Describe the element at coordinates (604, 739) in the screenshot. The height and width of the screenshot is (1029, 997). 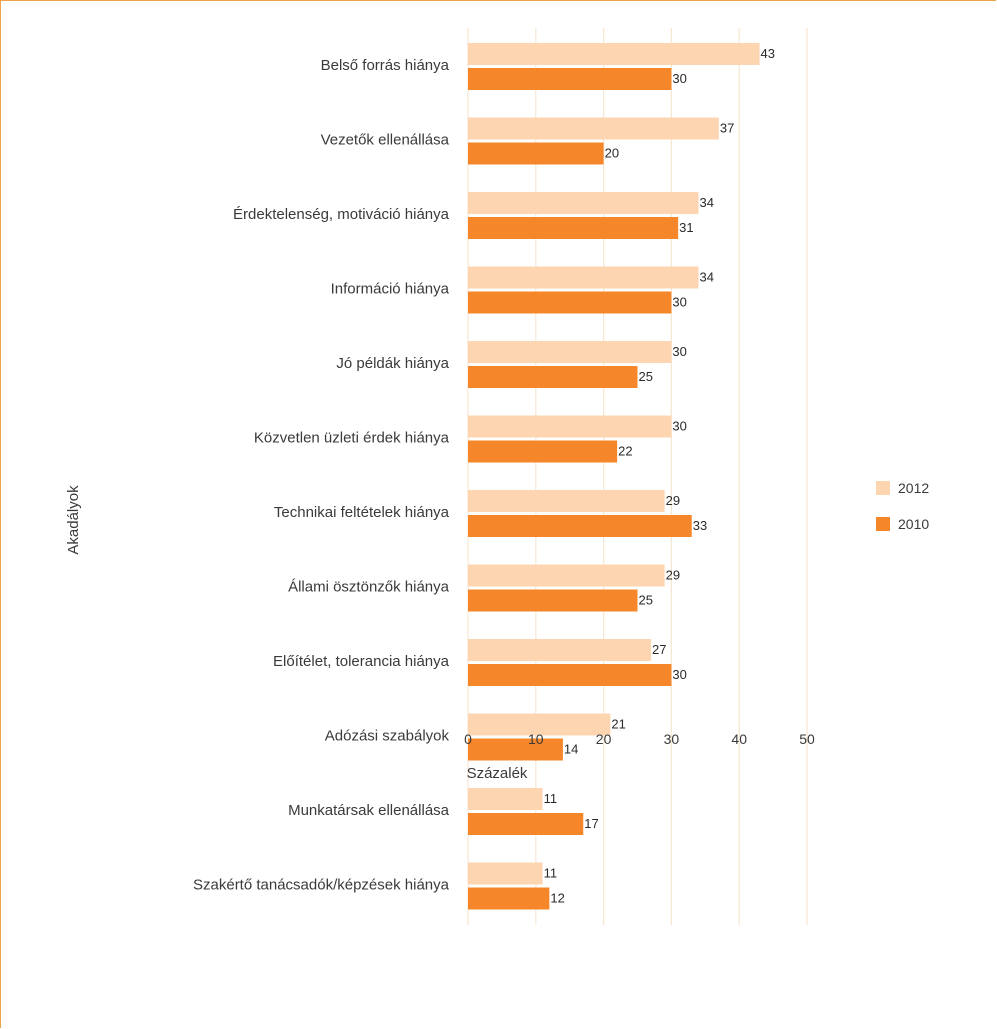
I see `x-tick-label: 20` at that location.